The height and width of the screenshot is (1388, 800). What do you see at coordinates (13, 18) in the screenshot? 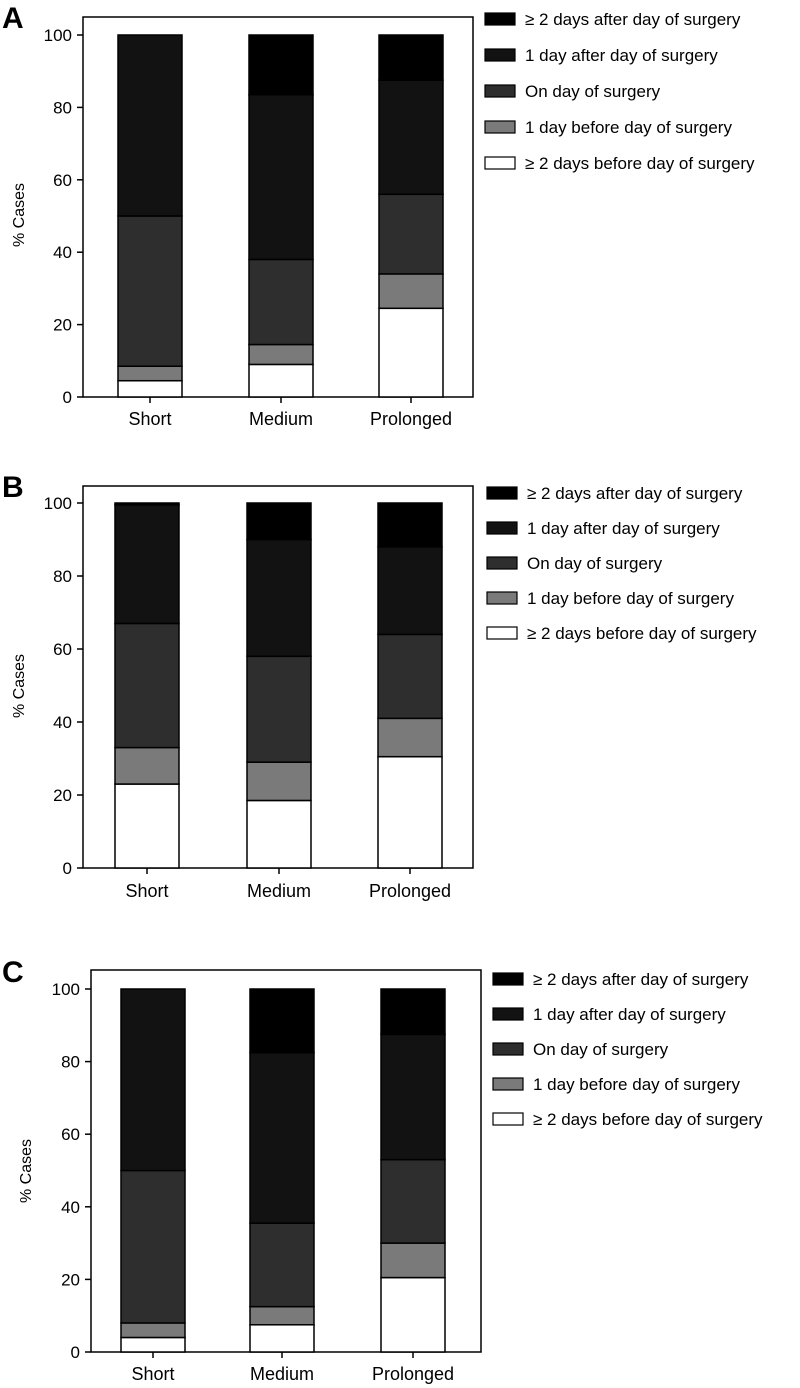
I see `panel-label-a: A` at bounding box center [13, 18].